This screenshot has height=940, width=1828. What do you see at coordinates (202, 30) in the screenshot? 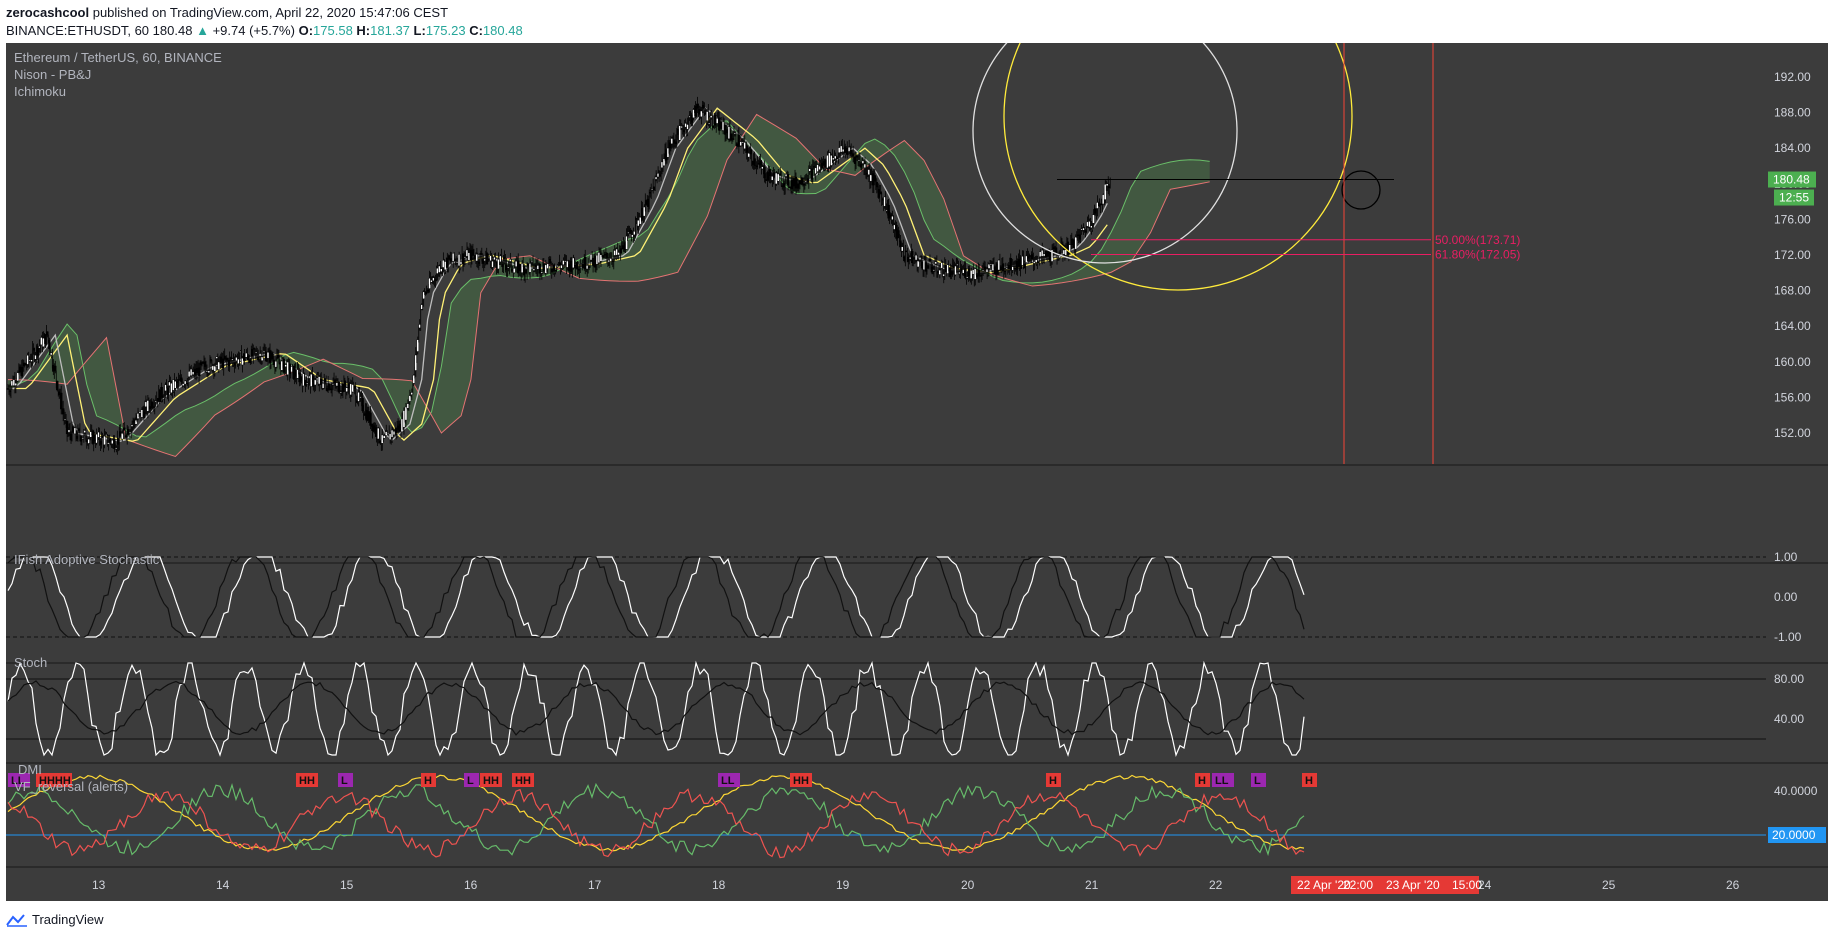
I see `change-arrow-icon: ▲` at bounding box center [202, 30].